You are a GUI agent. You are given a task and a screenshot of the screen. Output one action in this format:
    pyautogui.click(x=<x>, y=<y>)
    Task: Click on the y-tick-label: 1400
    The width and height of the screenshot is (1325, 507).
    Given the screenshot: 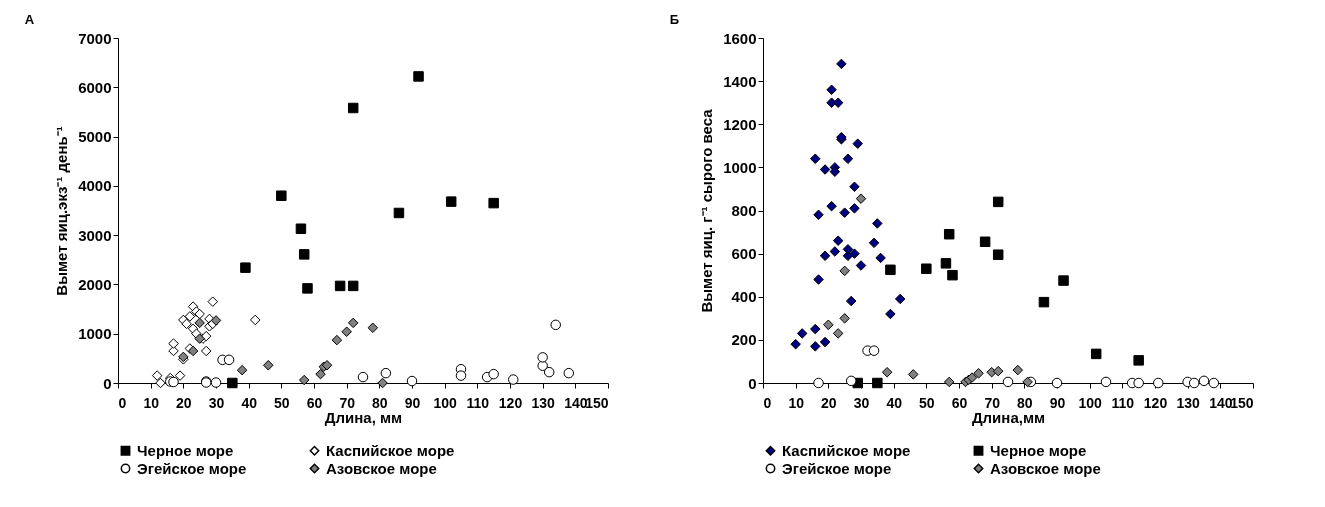 What is the action you would take?
    pyautogui.click(x=740, y=81)
    